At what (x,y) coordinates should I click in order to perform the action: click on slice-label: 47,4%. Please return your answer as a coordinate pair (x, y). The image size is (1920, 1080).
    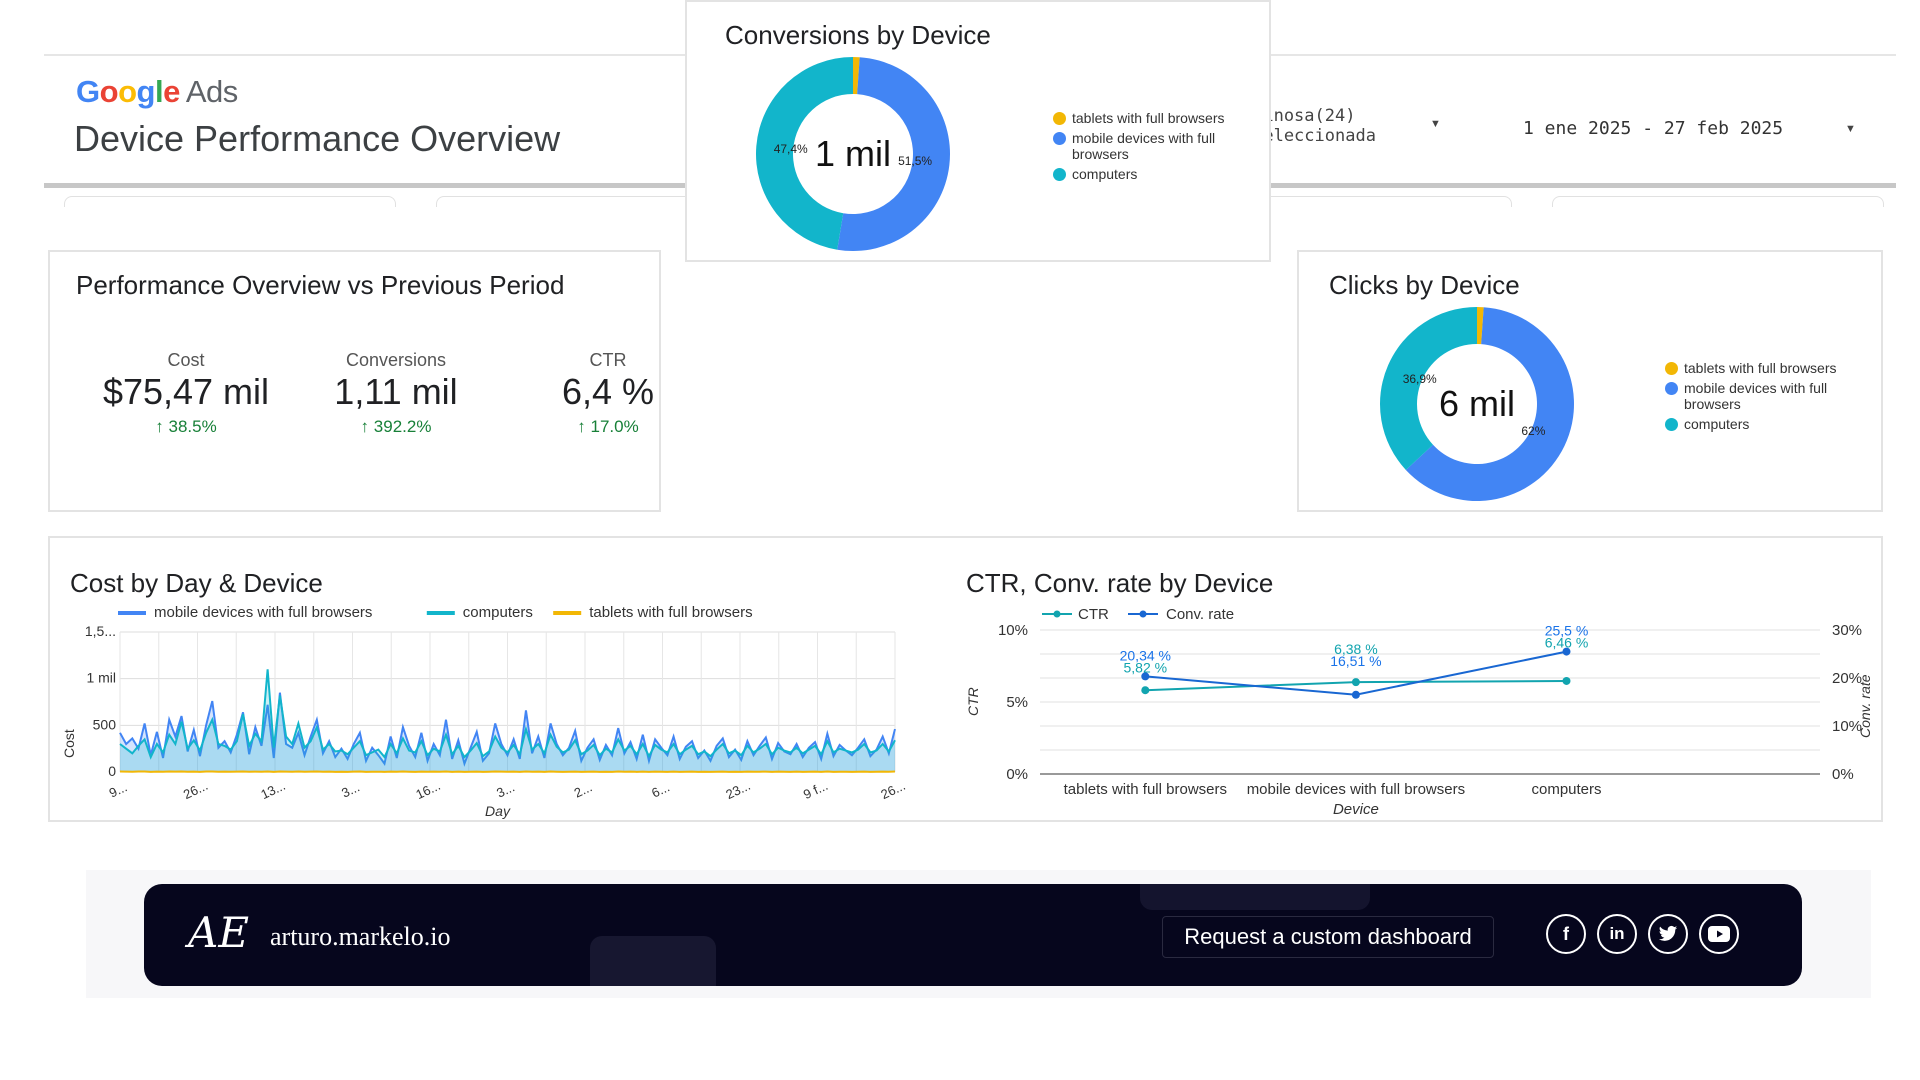
    Looking at the image, I should click on (791, 149).